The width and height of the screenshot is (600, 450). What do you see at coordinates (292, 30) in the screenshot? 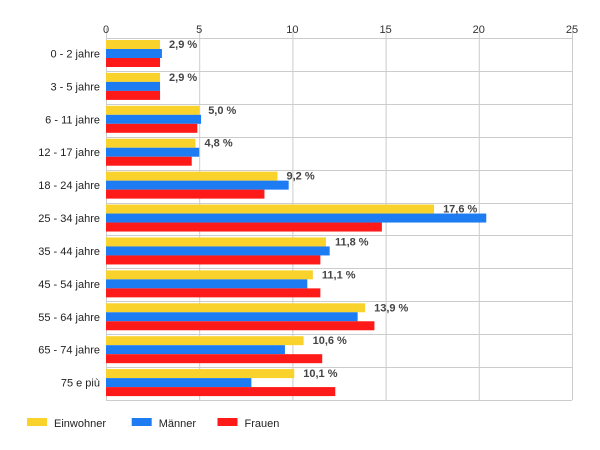
I see `x-tick-label: 10` at bounding box center [292, 30].